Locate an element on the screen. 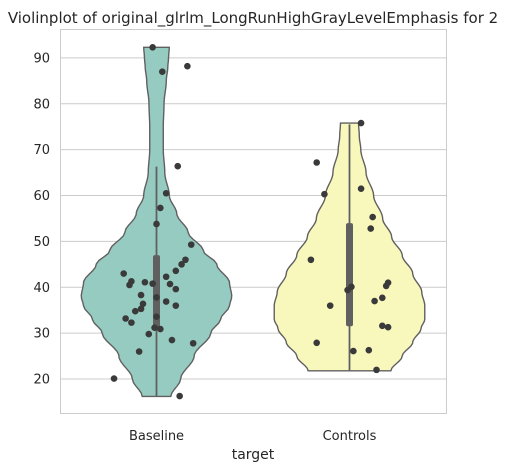 The height and width of the screenshot is (473, 507). y-tick-label-50: 50 is located at coordinates (41, 242).